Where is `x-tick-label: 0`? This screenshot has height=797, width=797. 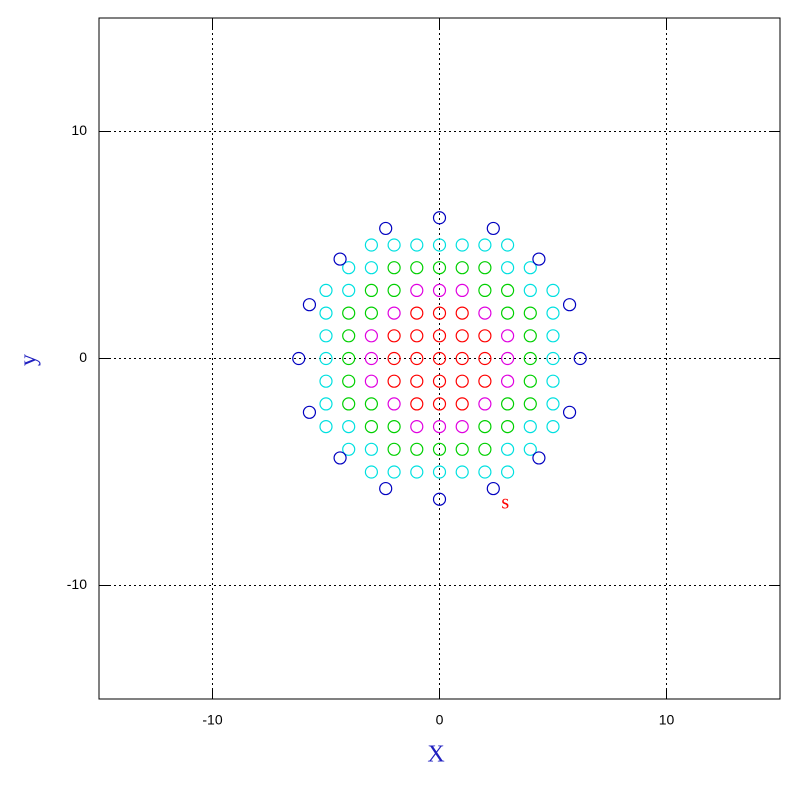
x-tick-label: 0 is located at coordinates (440, 720).